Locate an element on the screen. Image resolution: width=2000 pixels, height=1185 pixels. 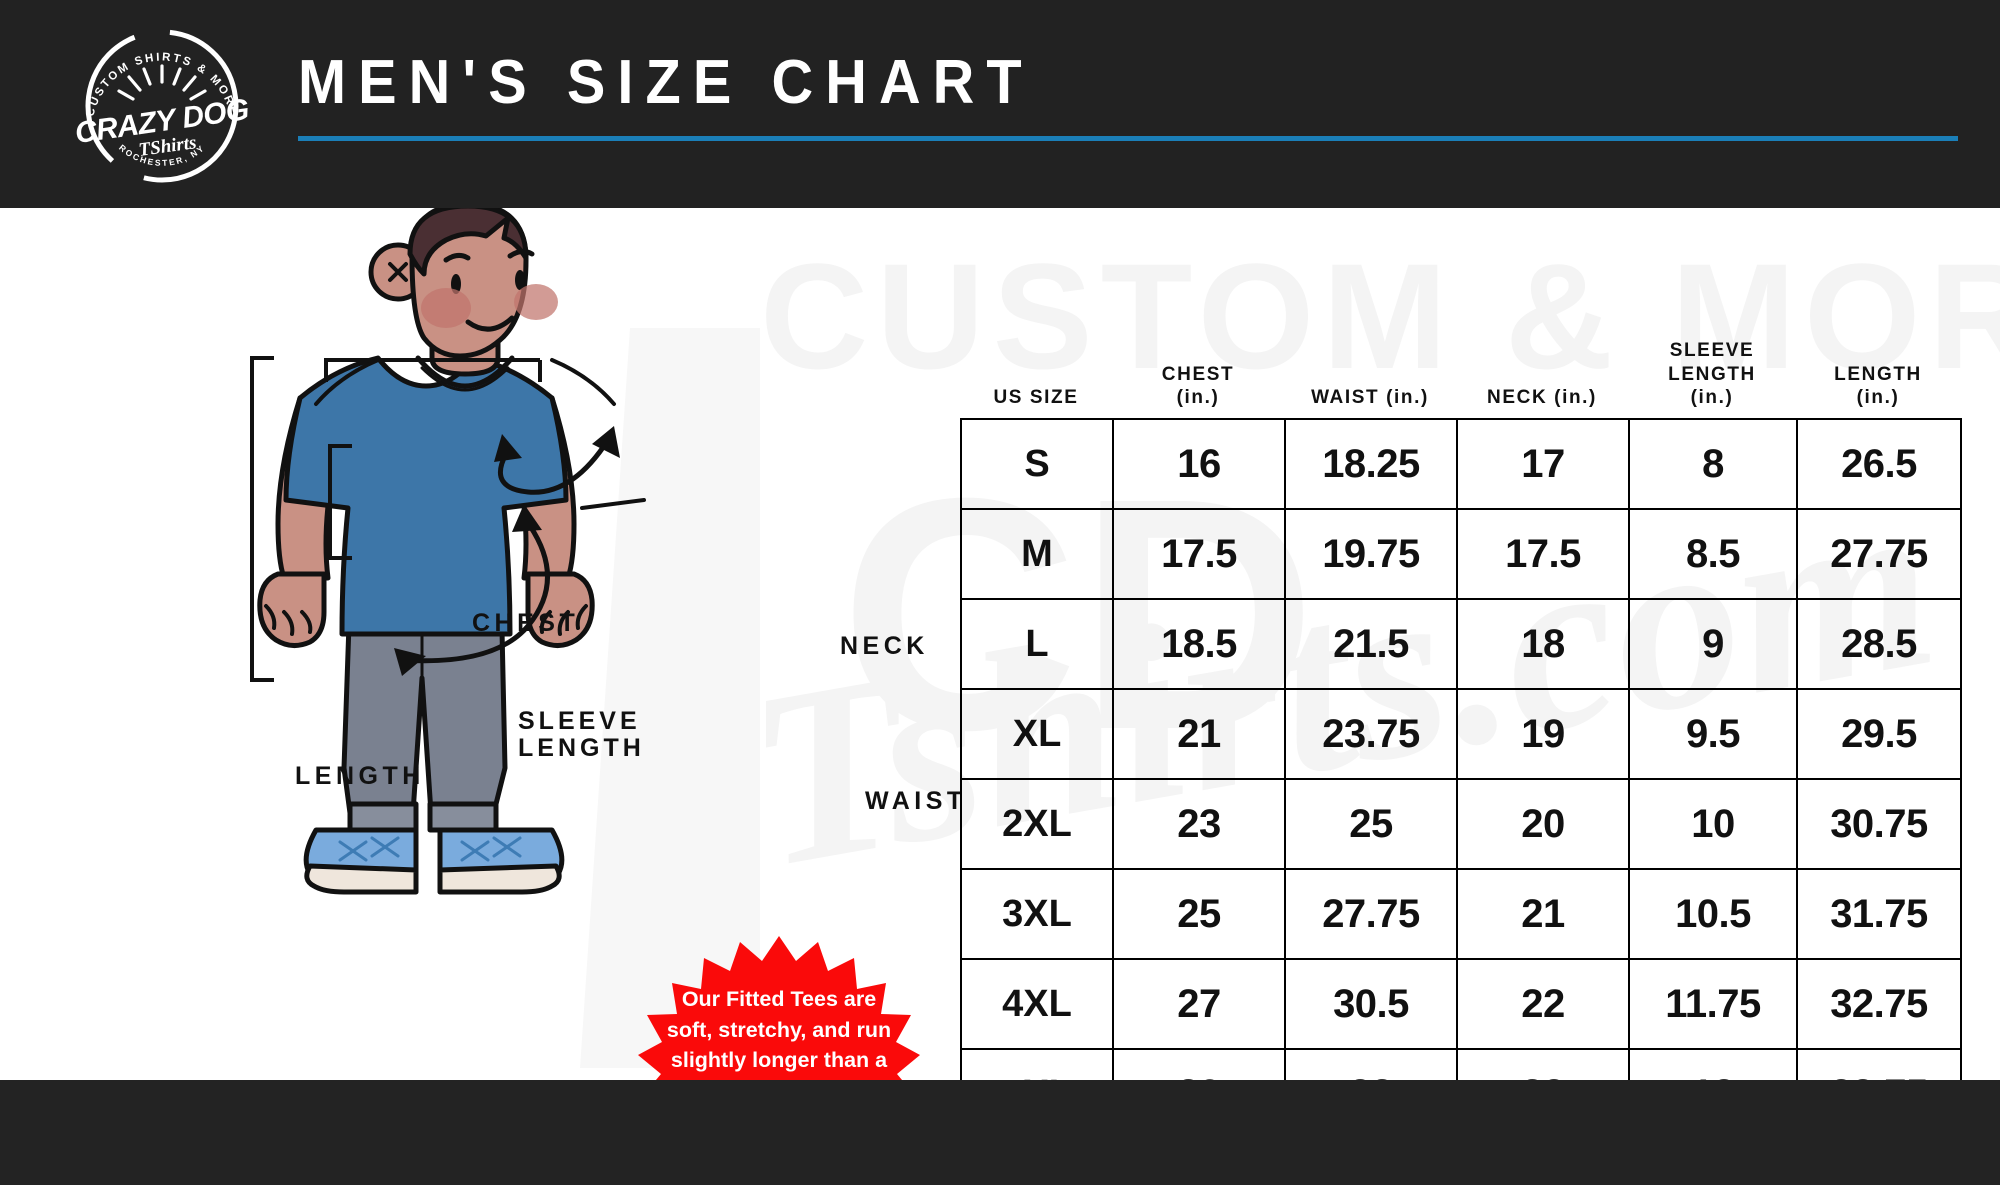
cell-neck: 22 is located at coordinates (1543, 1004).